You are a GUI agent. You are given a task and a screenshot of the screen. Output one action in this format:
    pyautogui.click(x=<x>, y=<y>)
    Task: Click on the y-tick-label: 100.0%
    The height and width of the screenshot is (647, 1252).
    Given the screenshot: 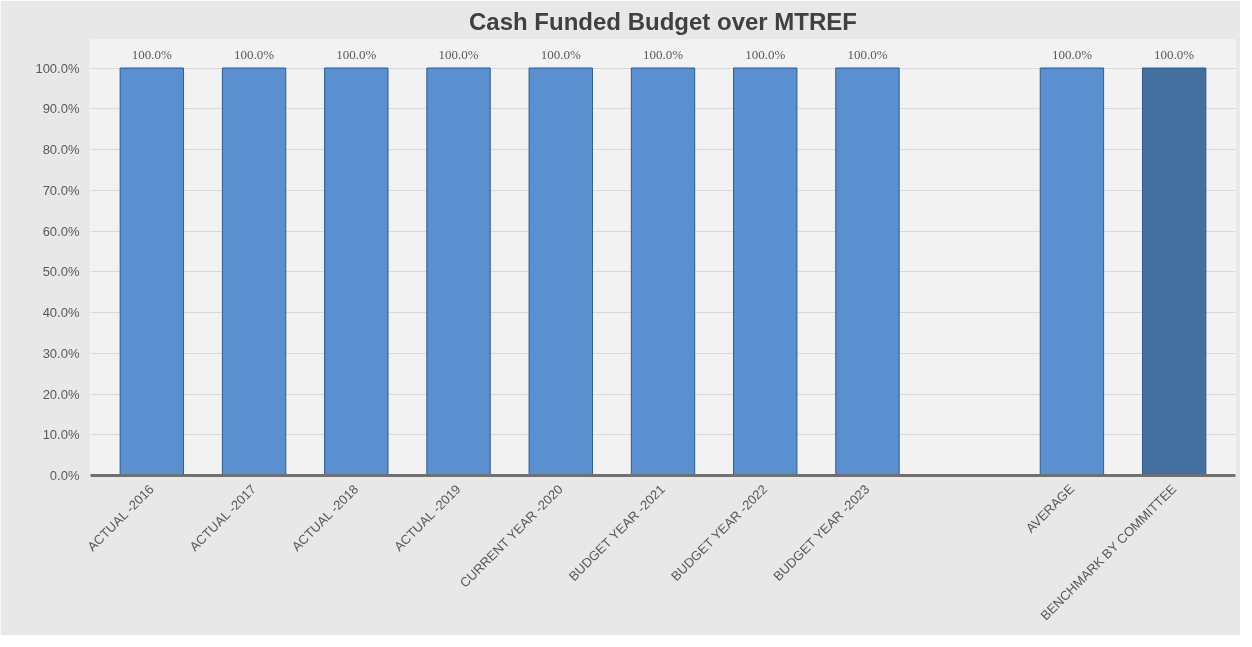 What is the action you would take?
    pyautogui.click(x=57, y=68)
    